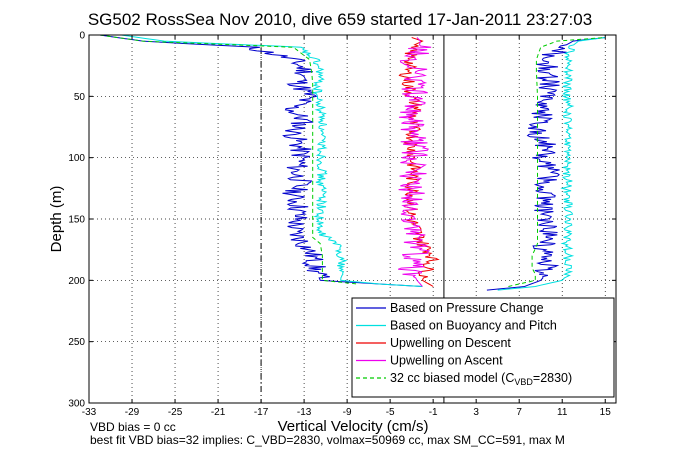 Image resolution: width=681 pixels, height=454 pixels. Describe the element at coordinates (347, 412) in the screenshot. I see `x-tick-label: -9` at that location.